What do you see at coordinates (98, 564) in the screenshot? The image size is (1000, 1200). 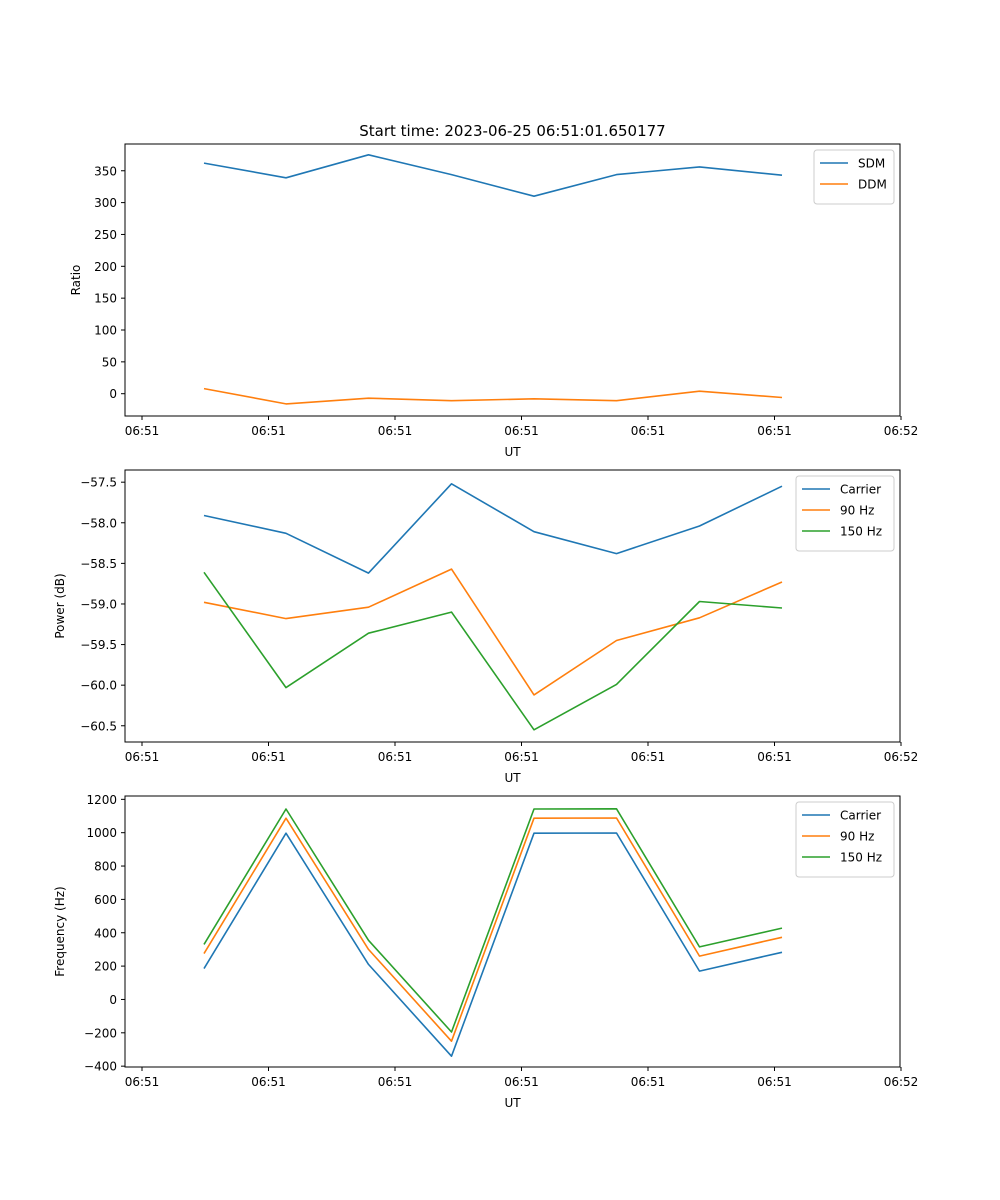 I see `y-tick-label: −58.5` at bounding box center [98, 564].